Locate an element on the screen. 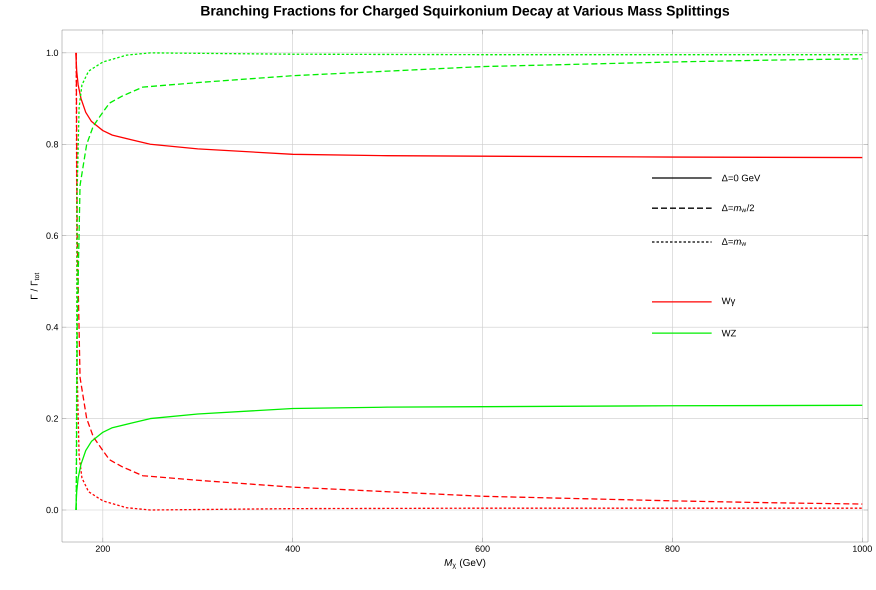  x-tick-label: 1000 is located at coordinates (862, 549).